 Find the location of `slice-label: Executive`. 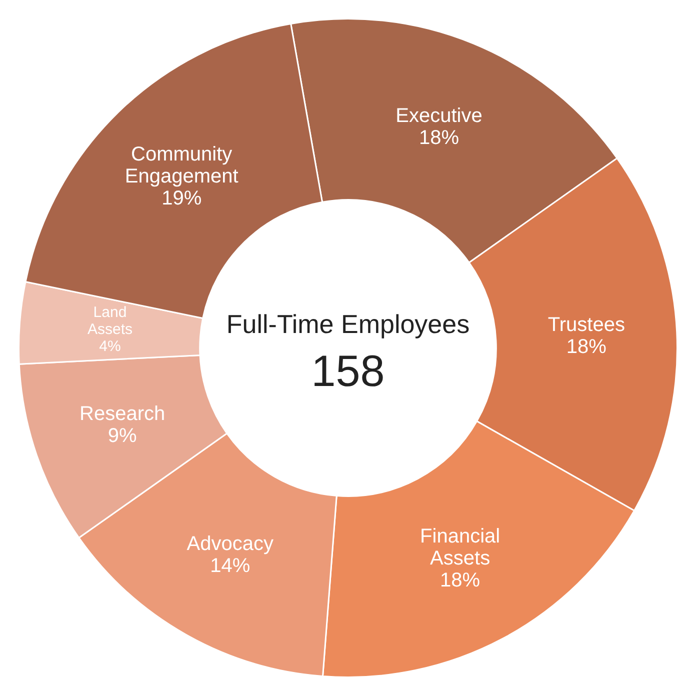

slice-label: Executive is located at coordinates (439, 115).